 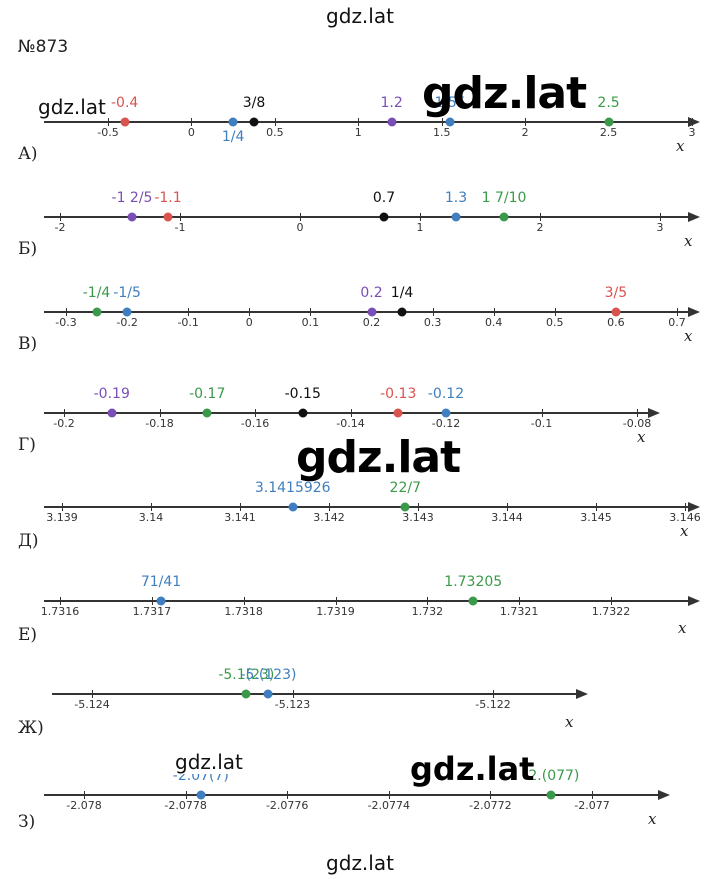 What do you see at coordinates (402, 293) in the screenshot?
I see `point-label: 1/4` at bounding box center [402, 293].